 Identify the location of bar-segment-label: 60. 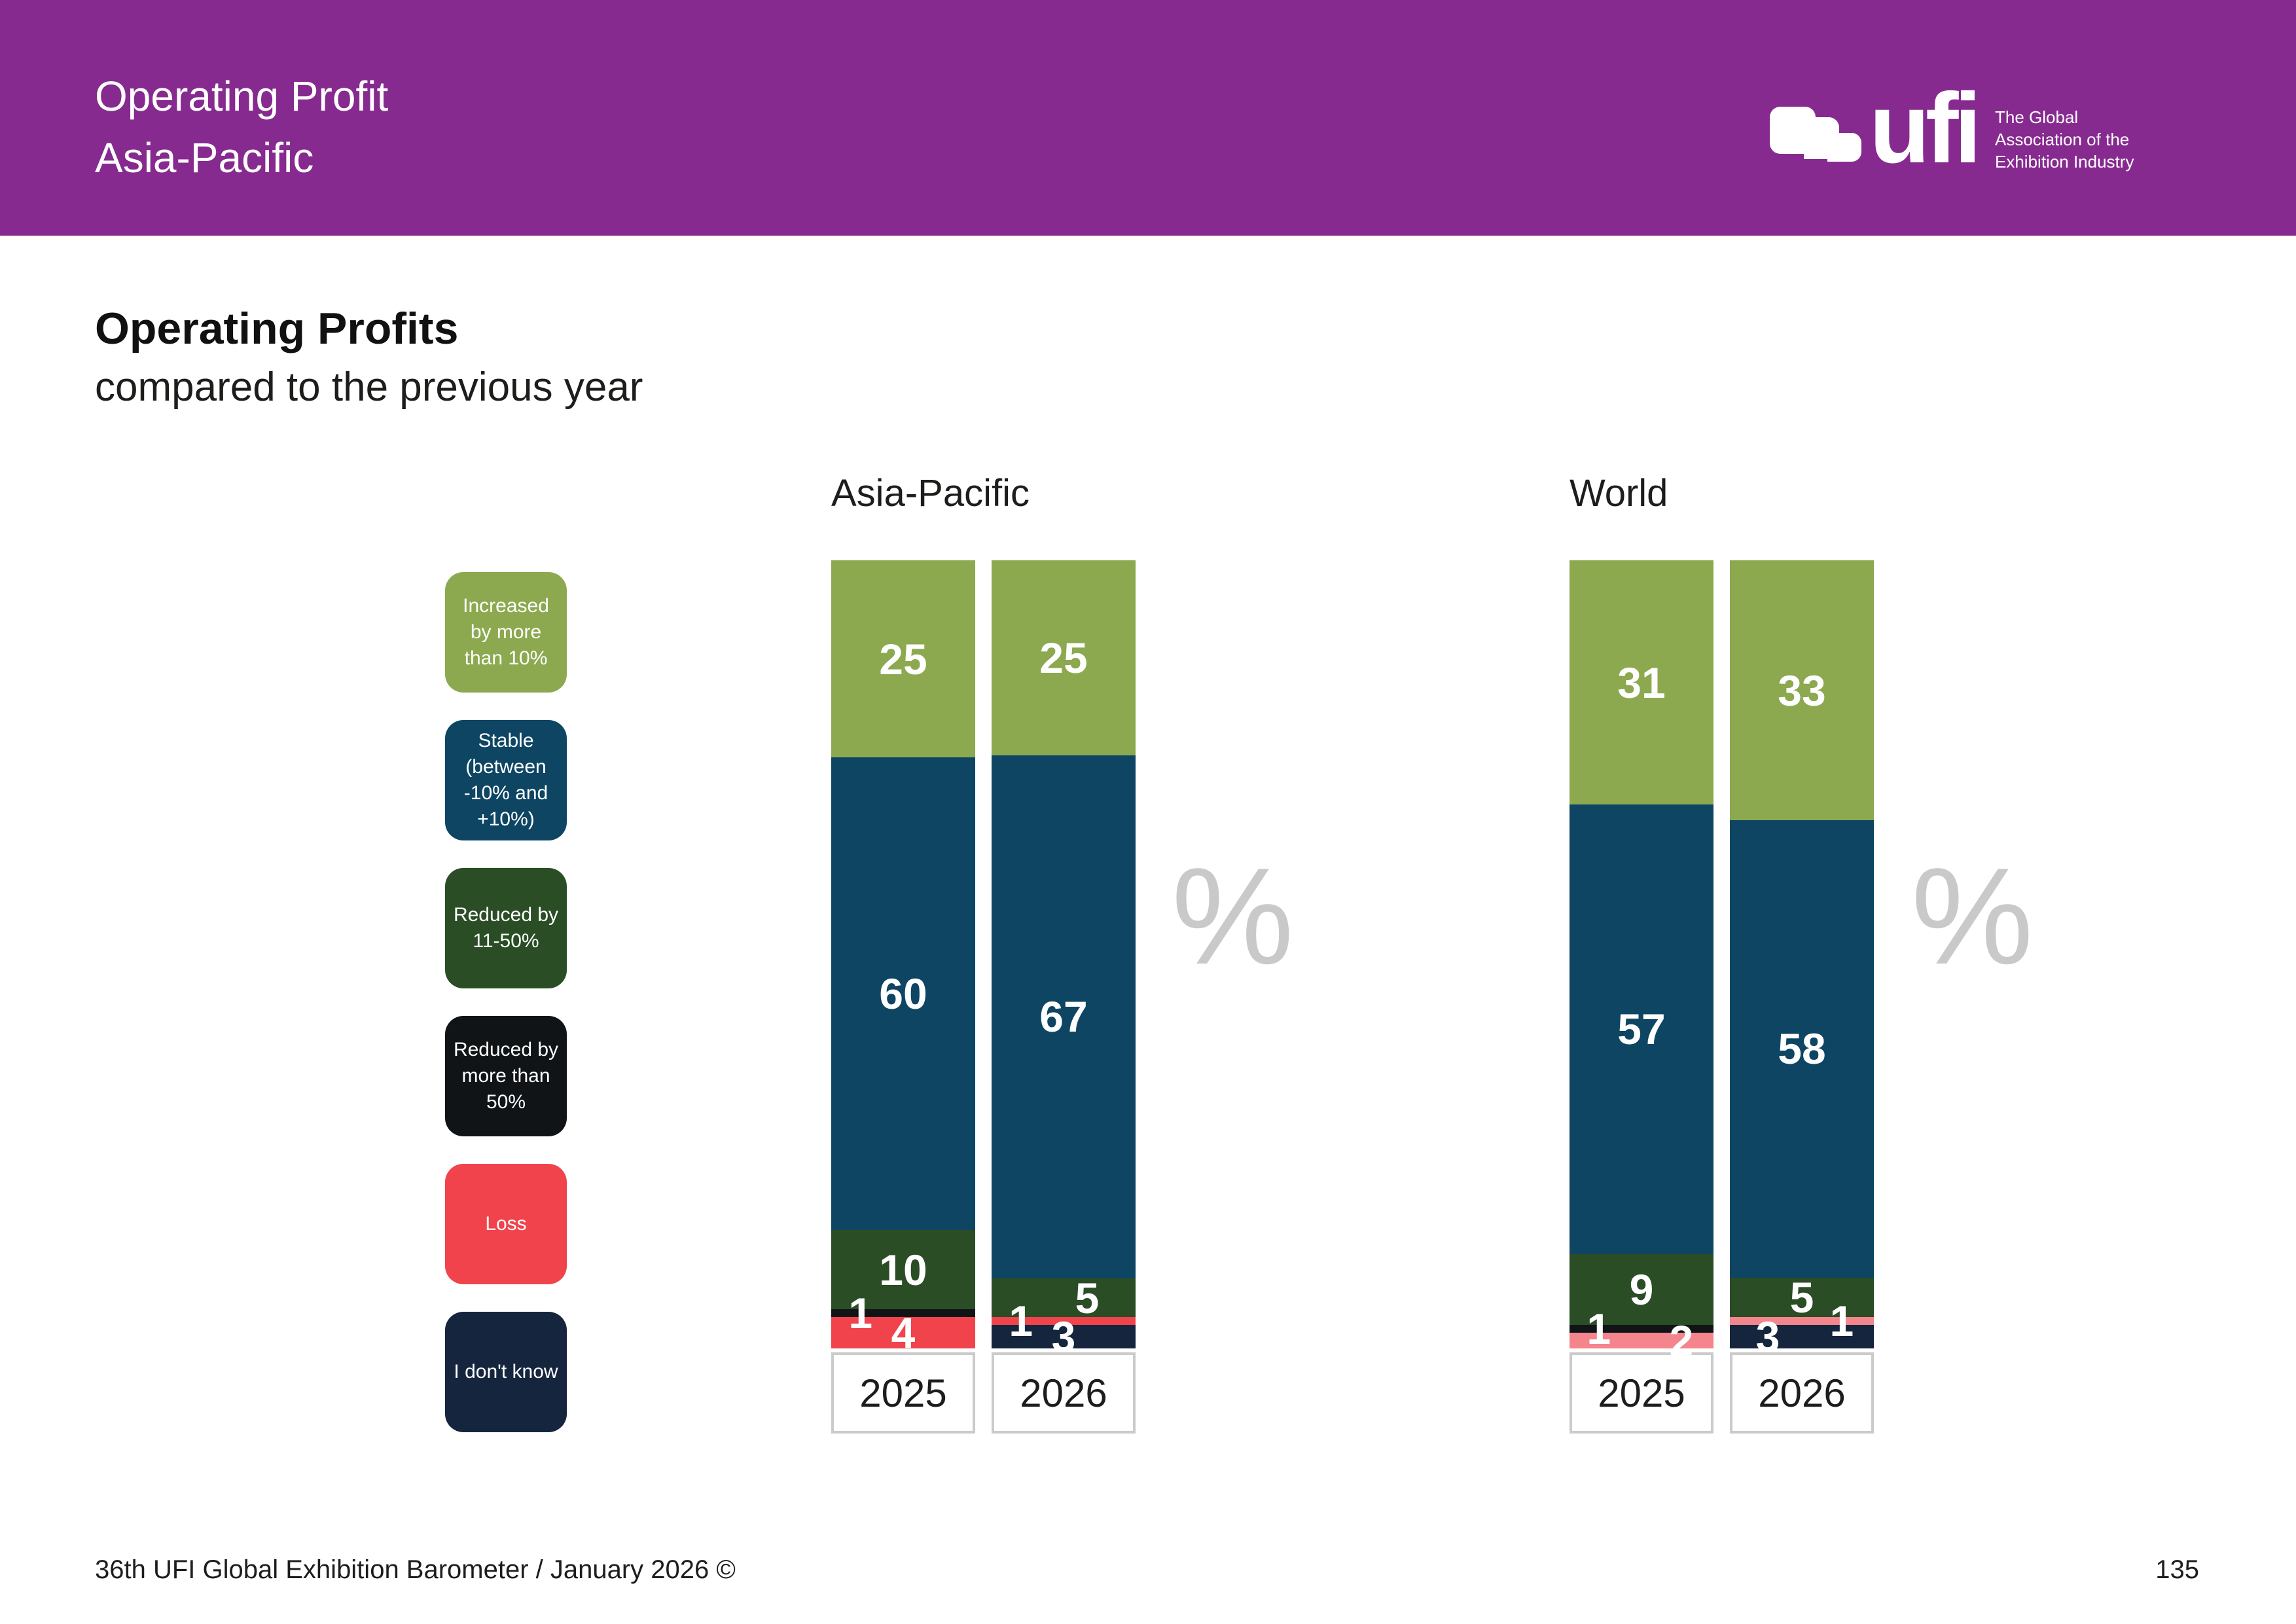
(903, 994).